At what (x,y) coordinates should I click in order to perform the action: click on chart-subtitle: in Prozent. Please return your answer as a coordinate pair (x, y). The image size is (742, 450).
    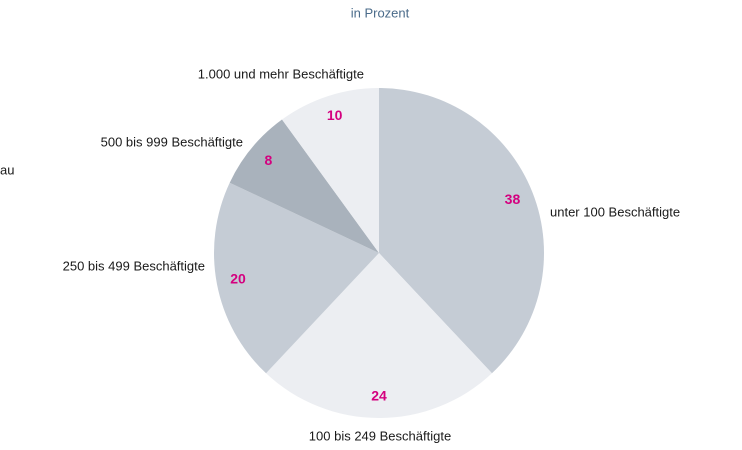
    Looking at the image, I should click on (380, 12).